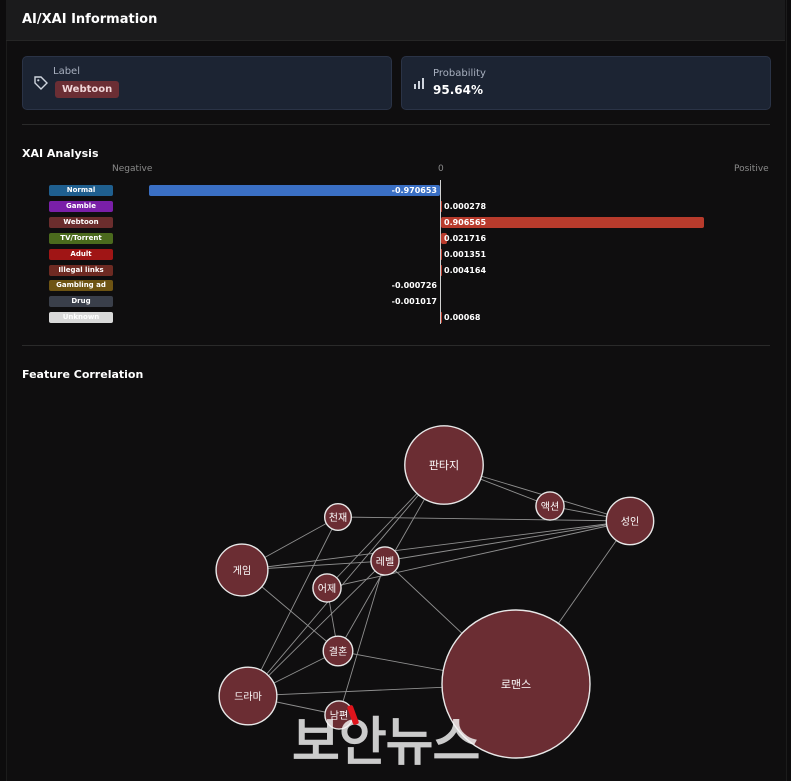  I want to click on panel-header: AI/XAI Information, so click(395, 20).